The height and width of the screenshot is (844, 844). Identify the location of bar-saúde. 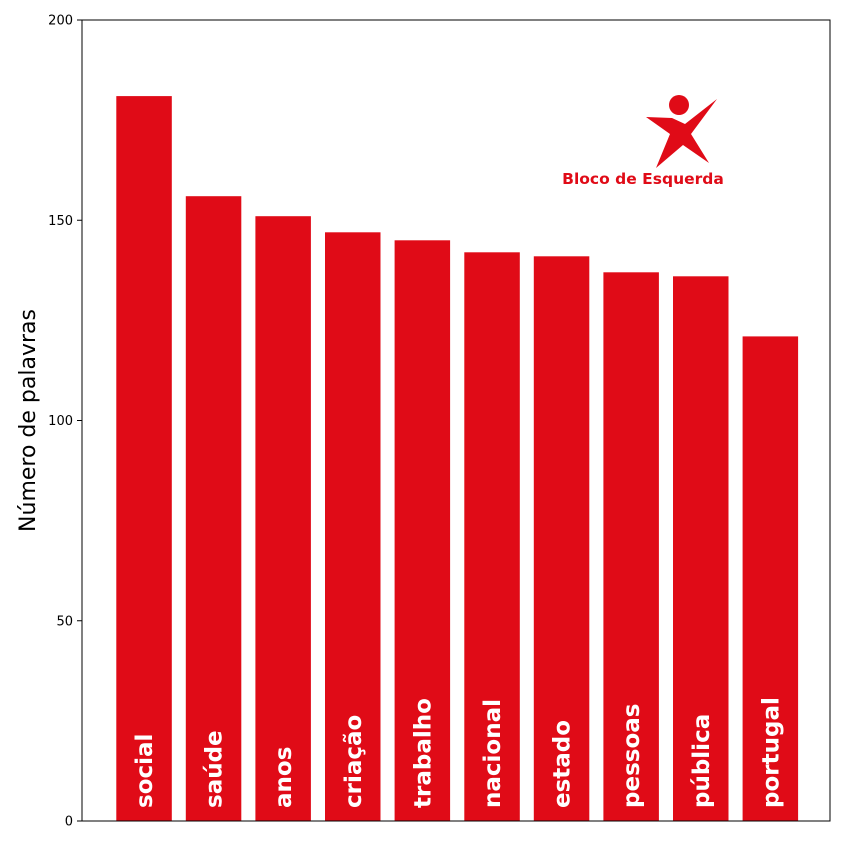
(213, 508).